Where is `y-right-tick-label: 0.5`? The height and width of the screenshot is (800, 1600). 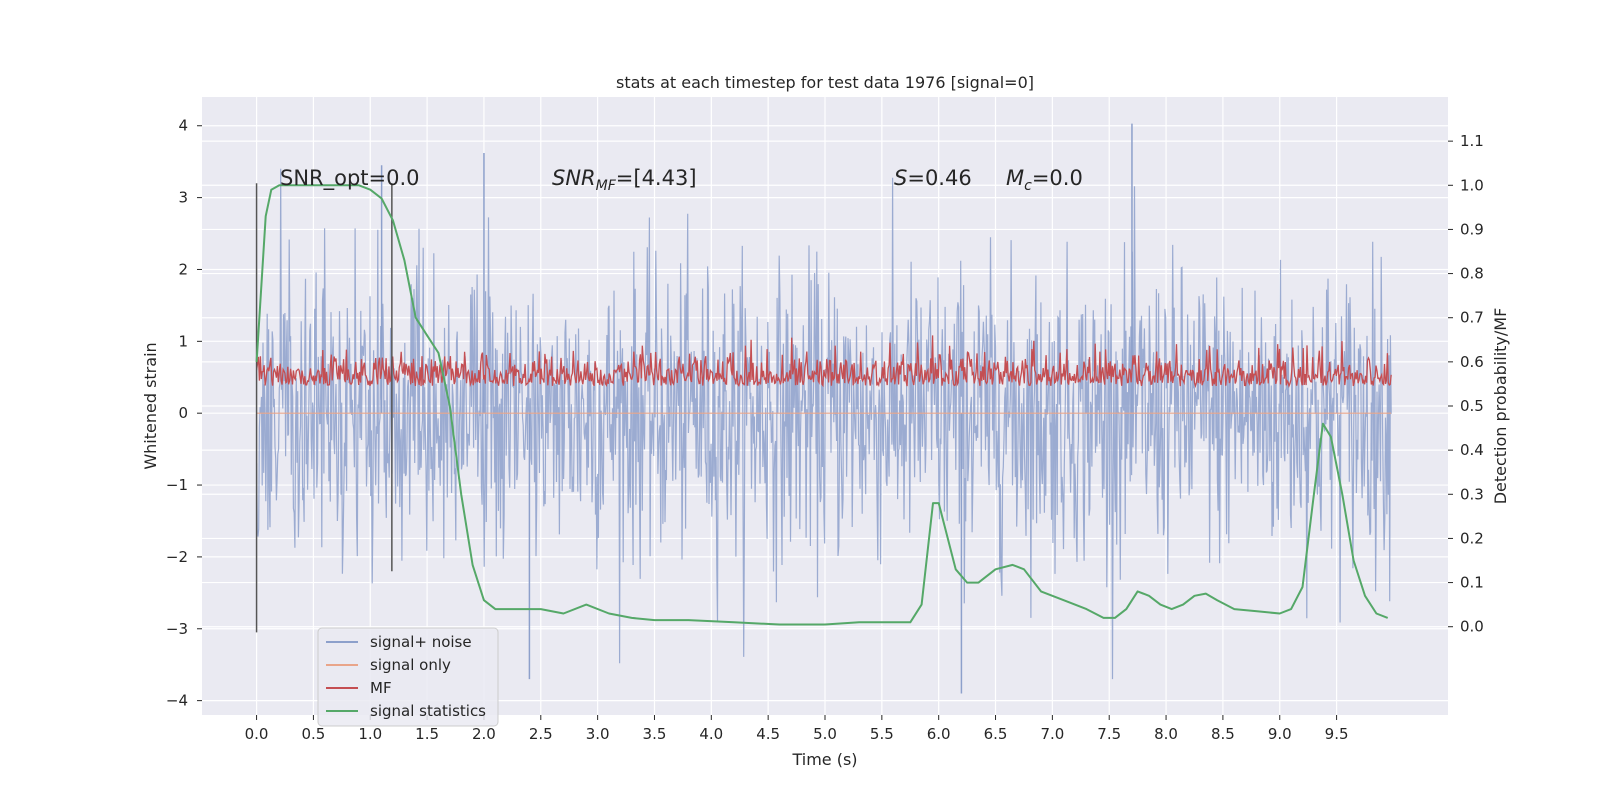
y-right-tick-label: 0.5 is located at coordinates (1472, 406).